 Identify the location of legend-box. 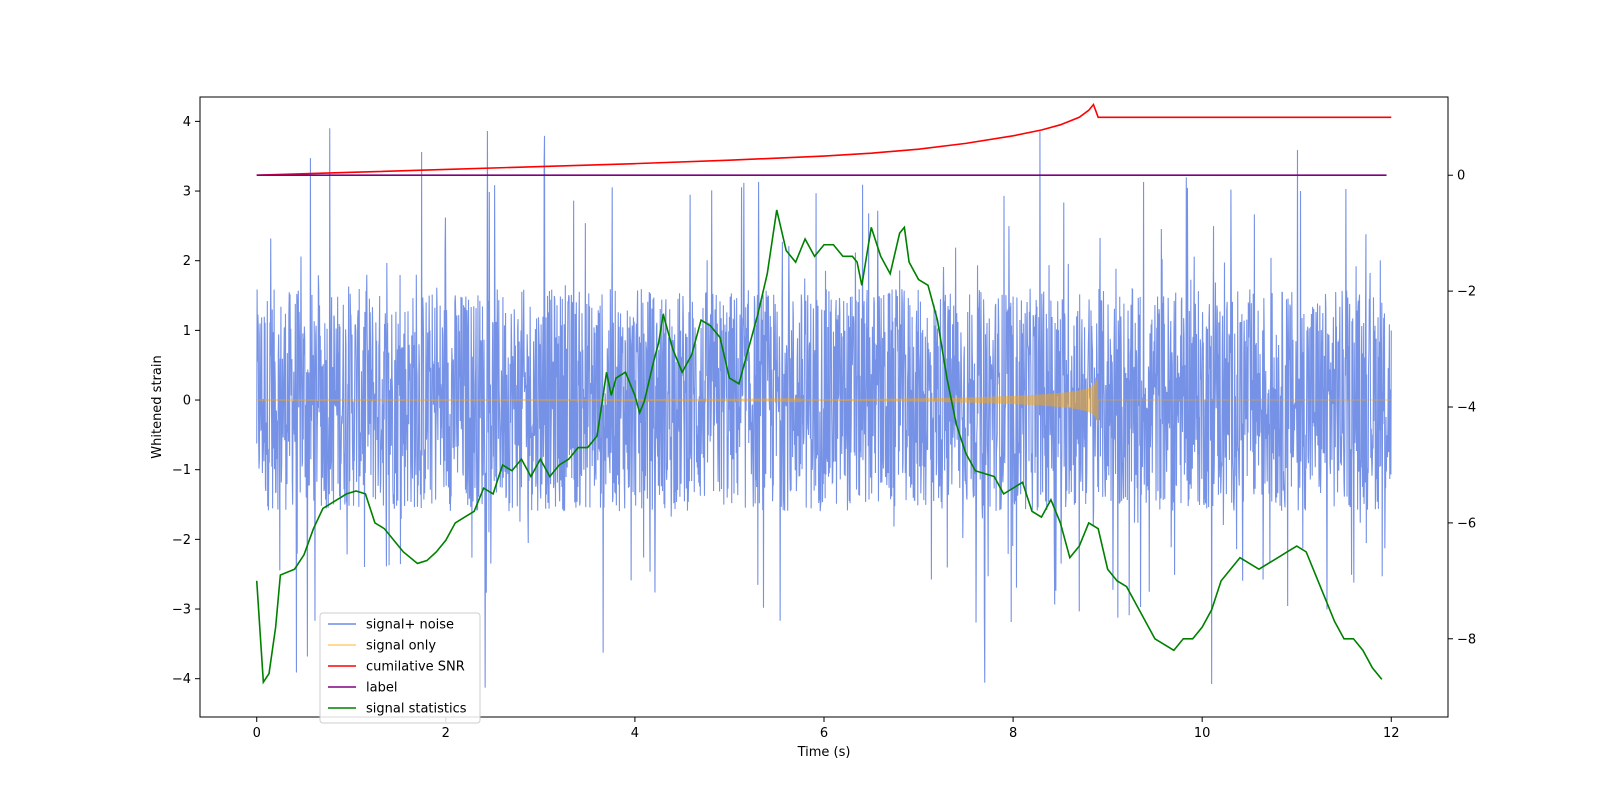
(400, 668).